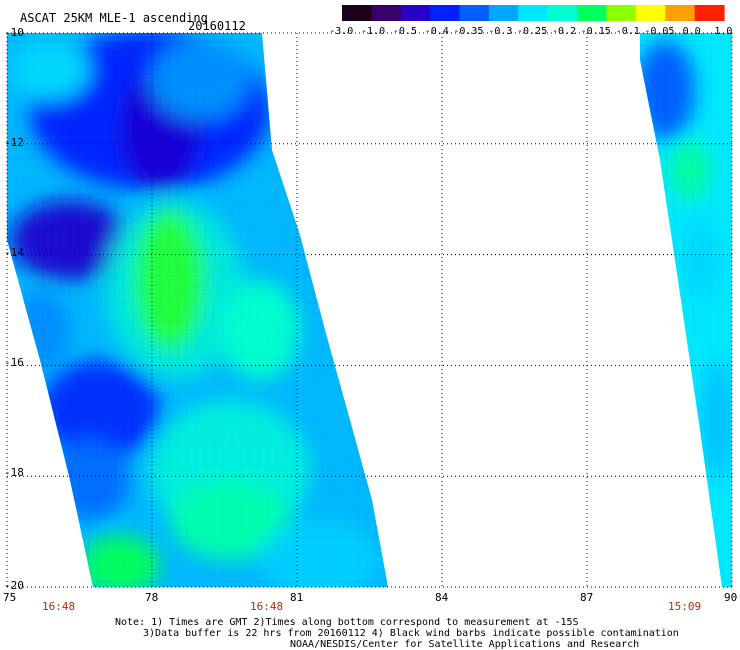 The image size is (740, 650). I want to click on time-label-3: 15:09, so click(685, 606).